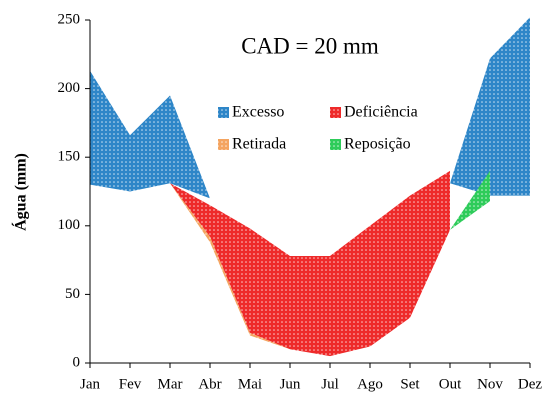 The image size is (551, 401). Describe the element at coordinates (530, 384) in the screenshot. I see `x-tick-label: Dez` at that location.